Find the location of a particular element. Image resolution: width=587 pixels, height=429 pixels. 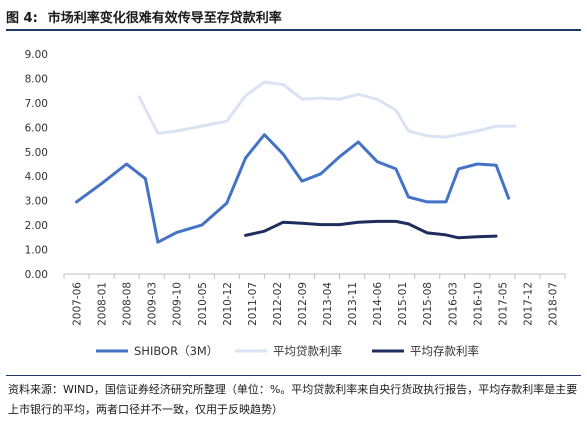

y-tick-label: 5.00 is located at coordinates (36, 153).